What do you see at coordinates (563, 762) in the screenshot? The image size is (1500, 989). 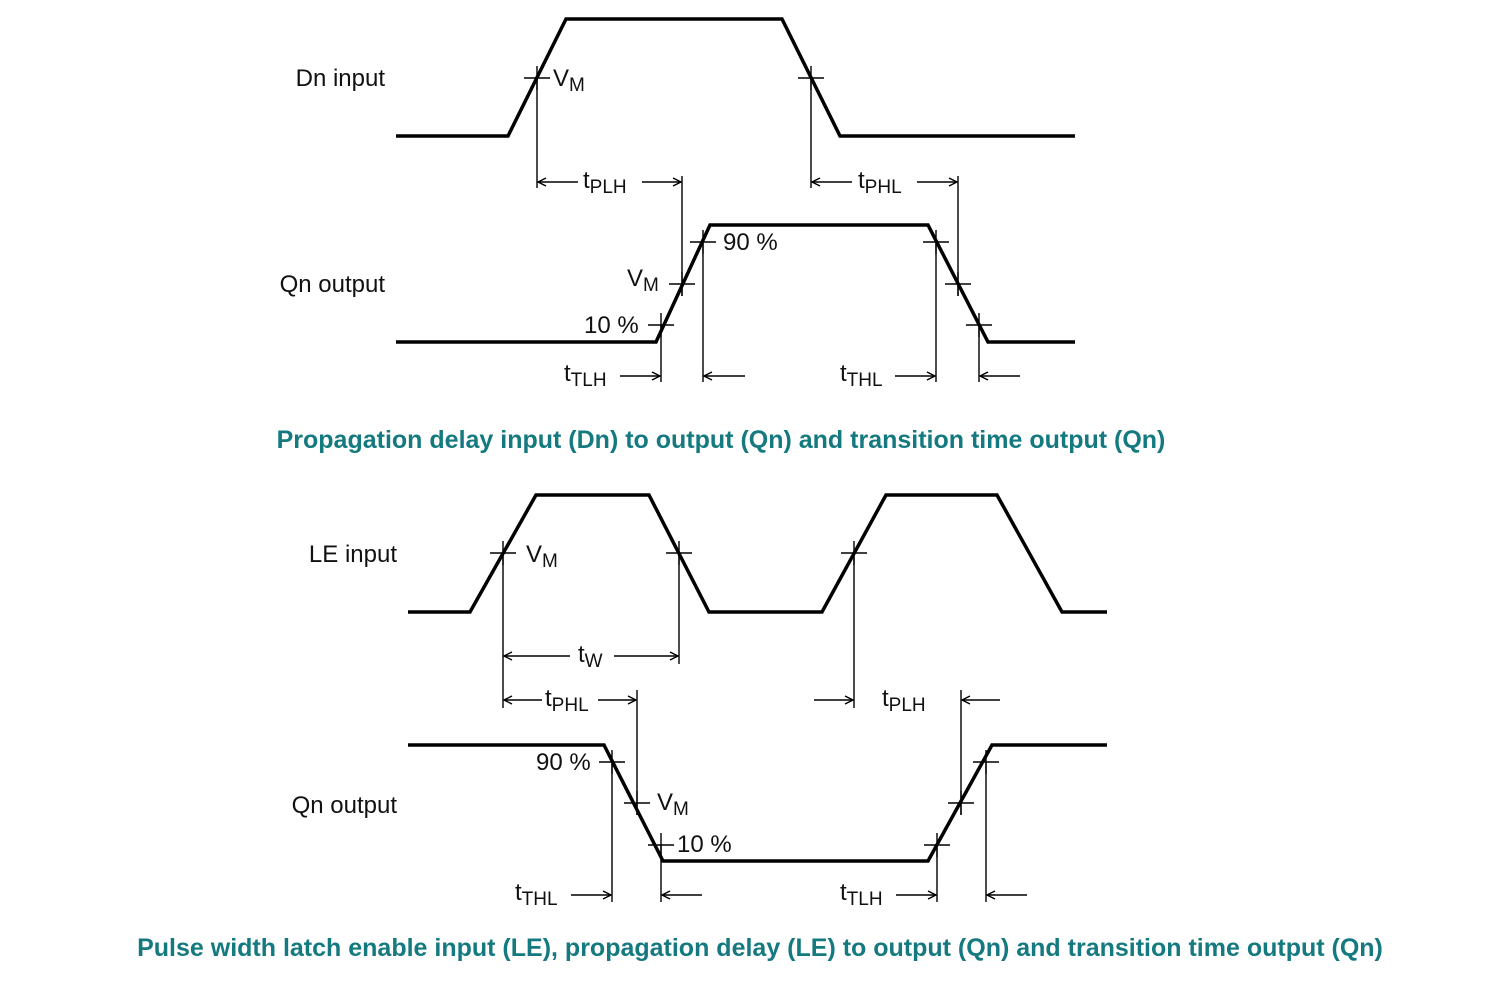 I see `ninety-percent-label-2: 90 %` at bounding box center [563, 762].